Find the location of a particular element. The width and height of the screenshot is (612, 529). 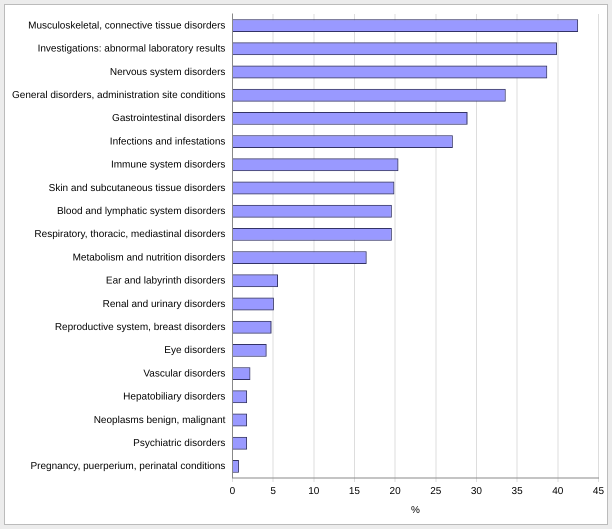

y-tick-label: Eye disorders is located at coordinates (195, 350).